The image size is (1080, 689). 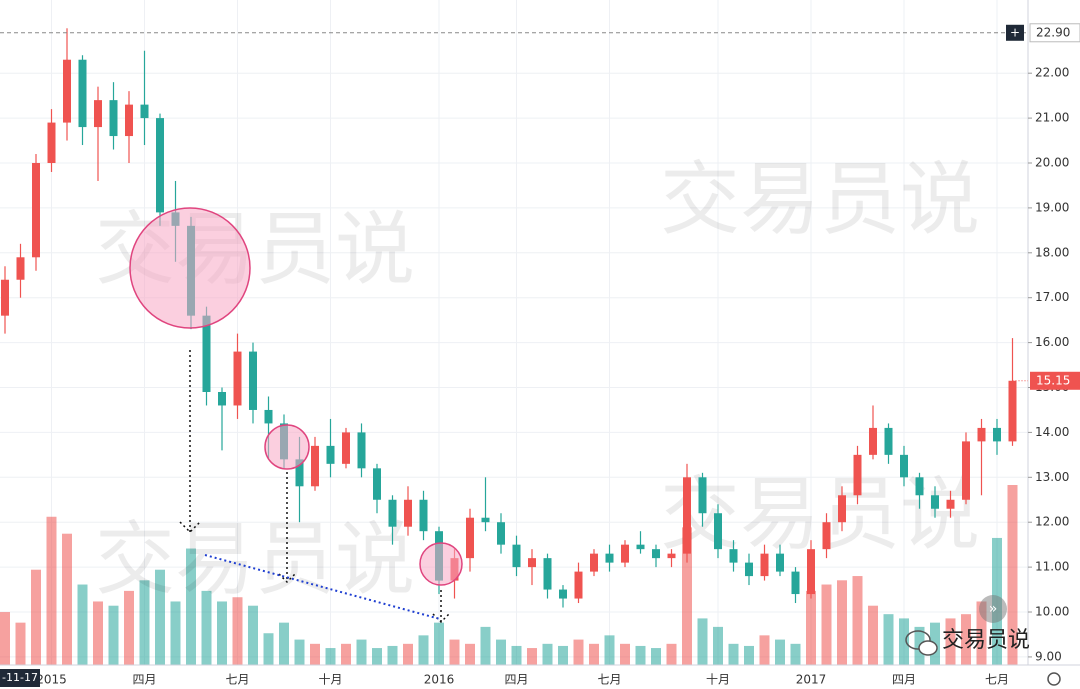 I want to click on y-tick-label: 10.00, so click(x=1052, y=612).